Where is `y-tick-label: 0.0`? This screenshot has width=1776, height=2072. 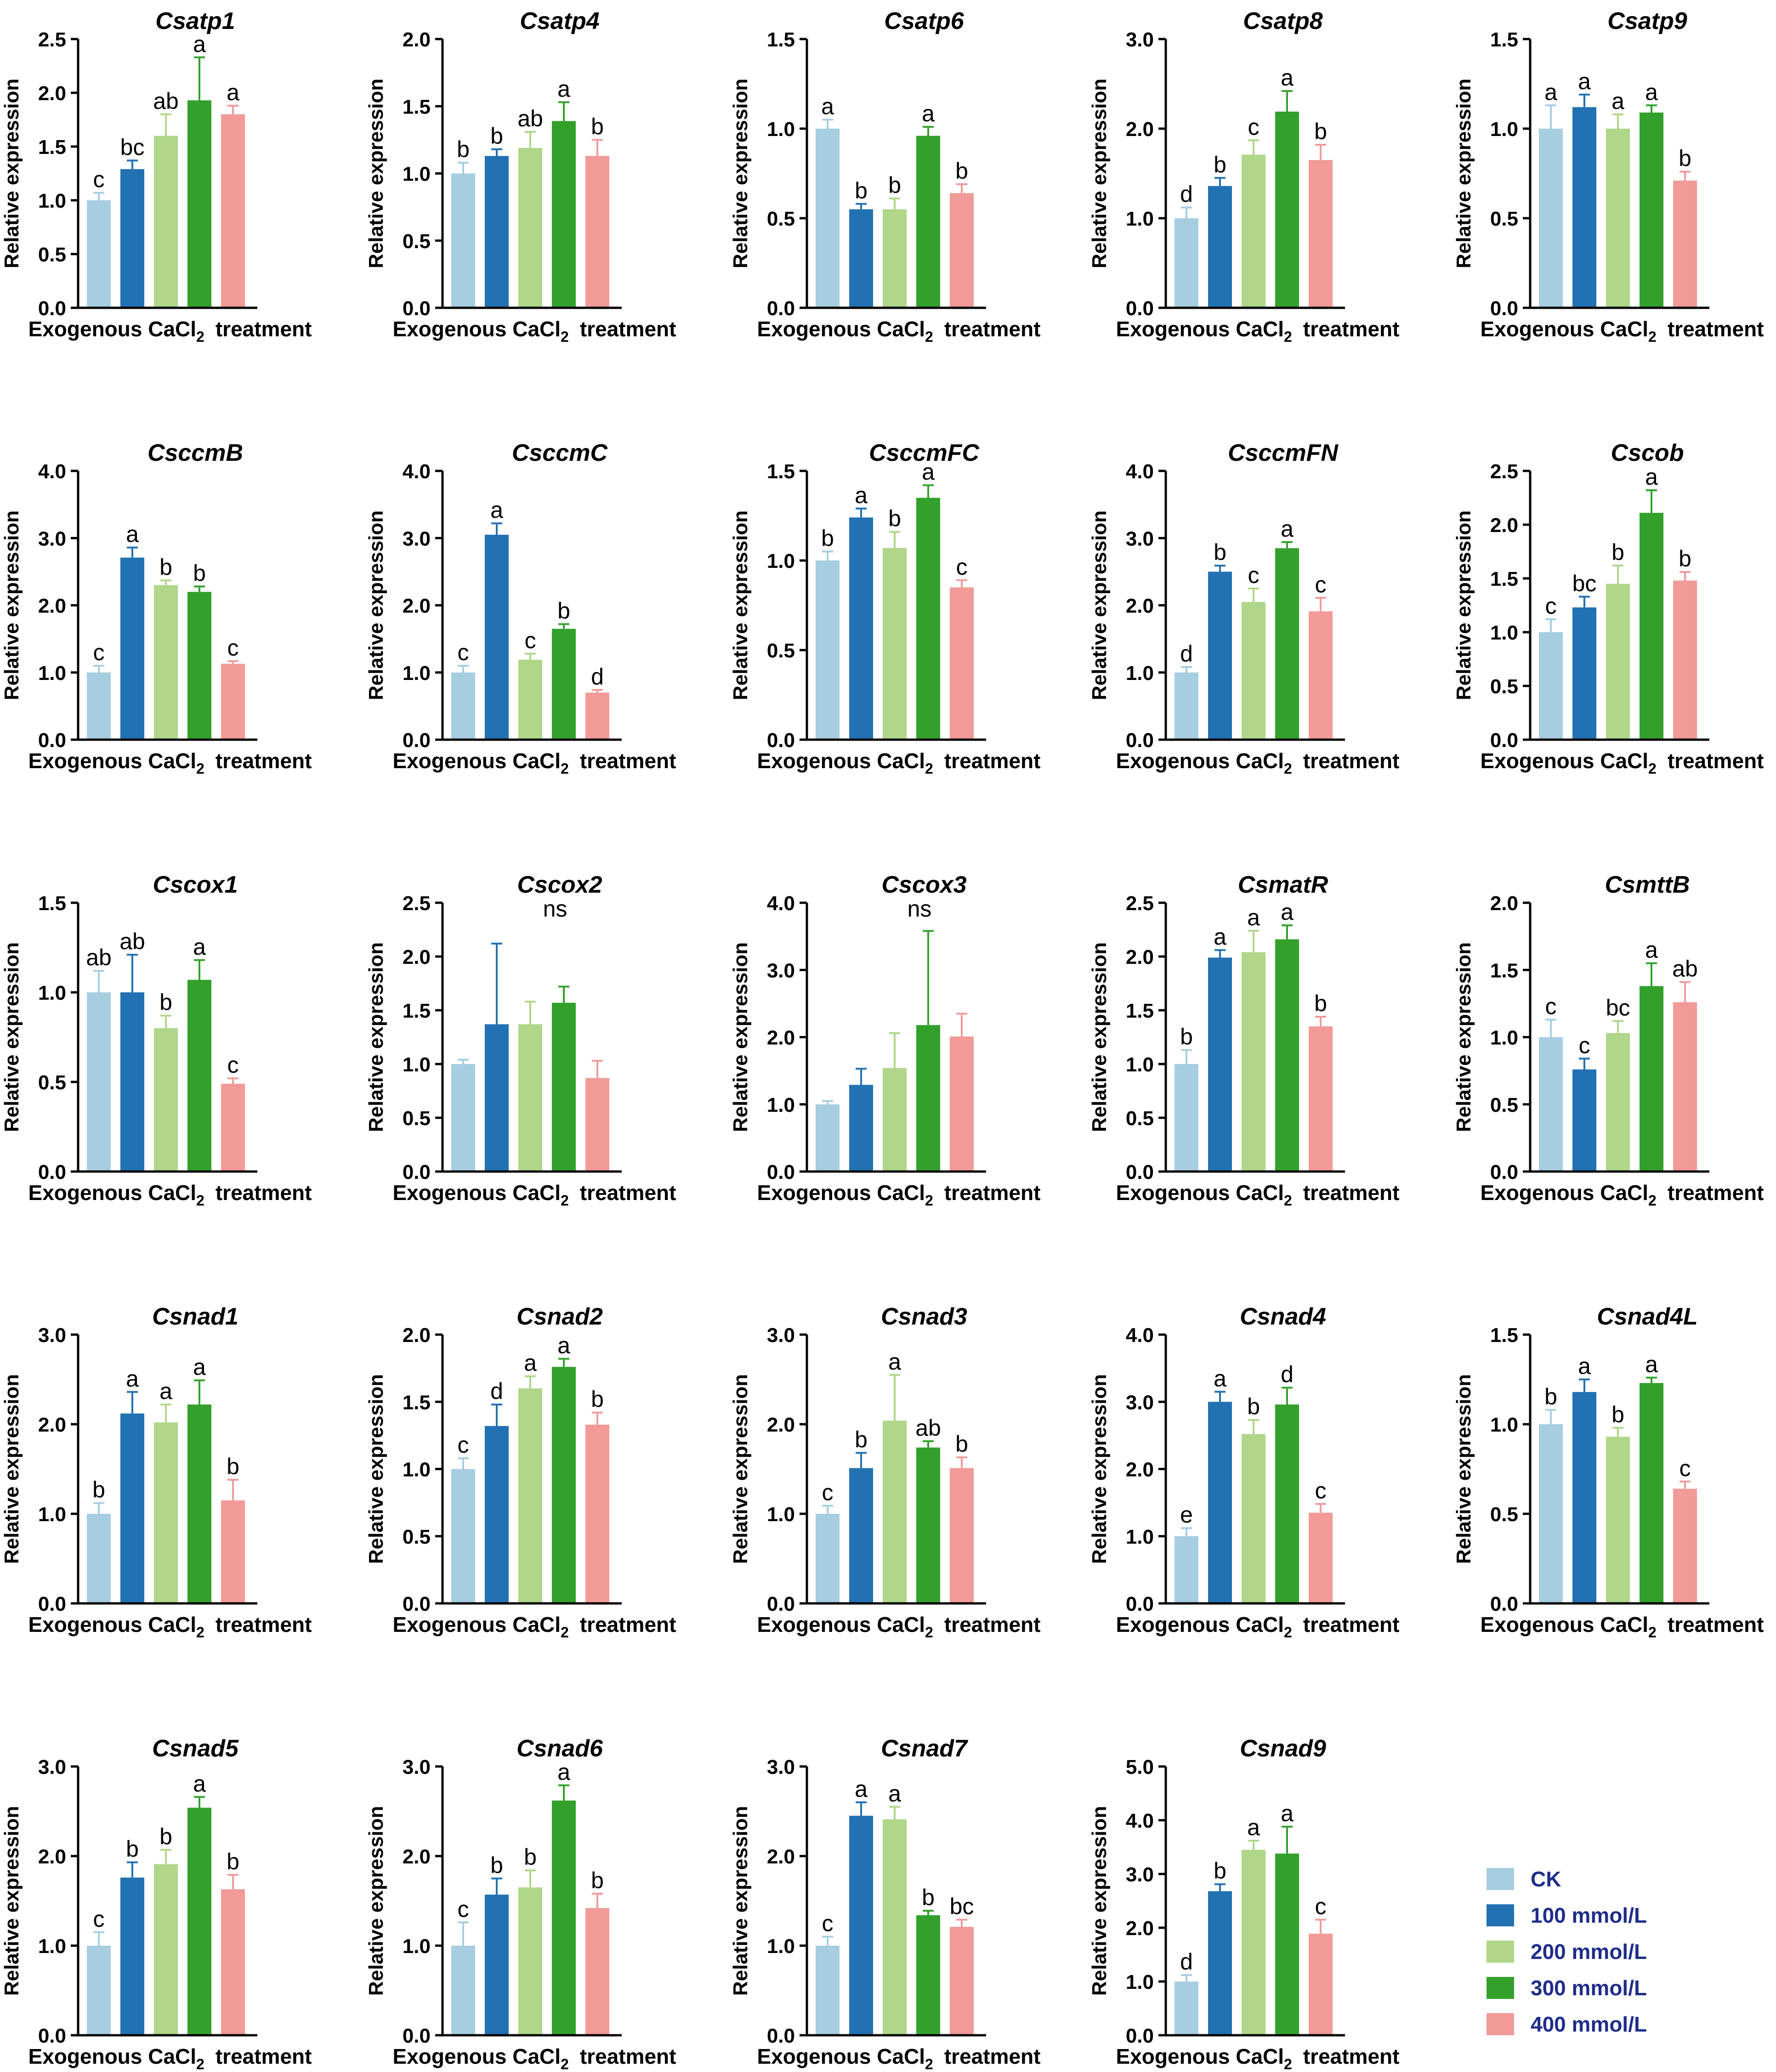 y-tick-label: 0.0 is located at coordinates (781, 1172).